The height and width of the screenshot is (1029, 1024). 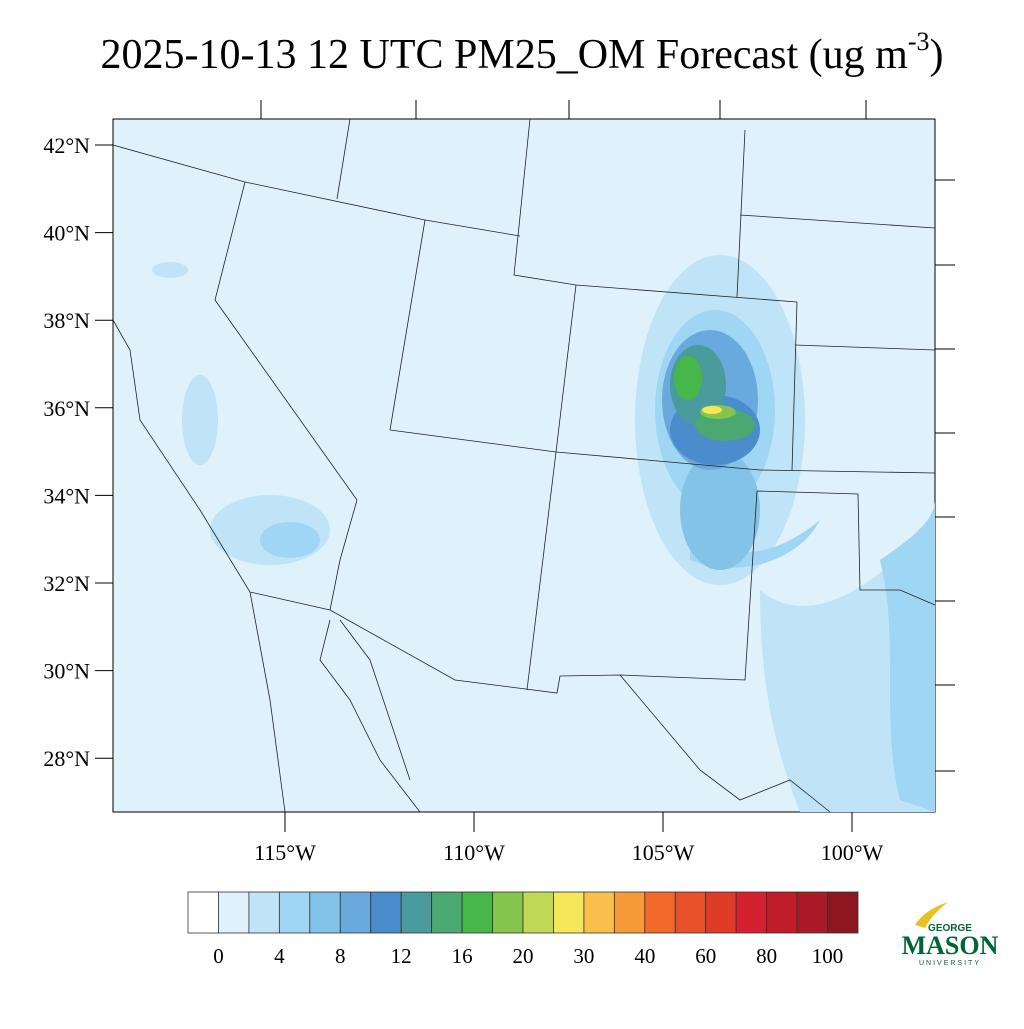 I want to click on title-sup: -3, so click(x=919, y=41).